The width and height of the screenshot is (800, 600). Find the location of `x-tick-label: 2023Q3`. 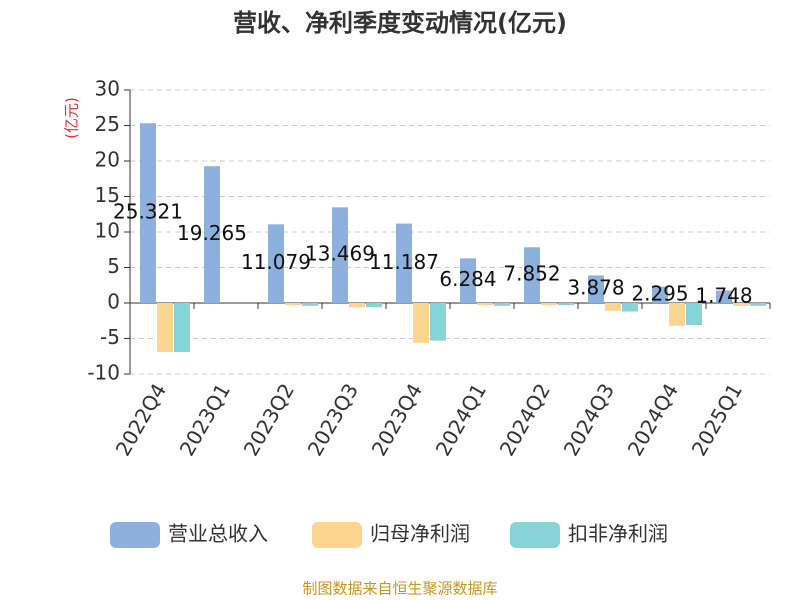

x-tick-label: 2023Q3 is located at coordinates (333, 419).